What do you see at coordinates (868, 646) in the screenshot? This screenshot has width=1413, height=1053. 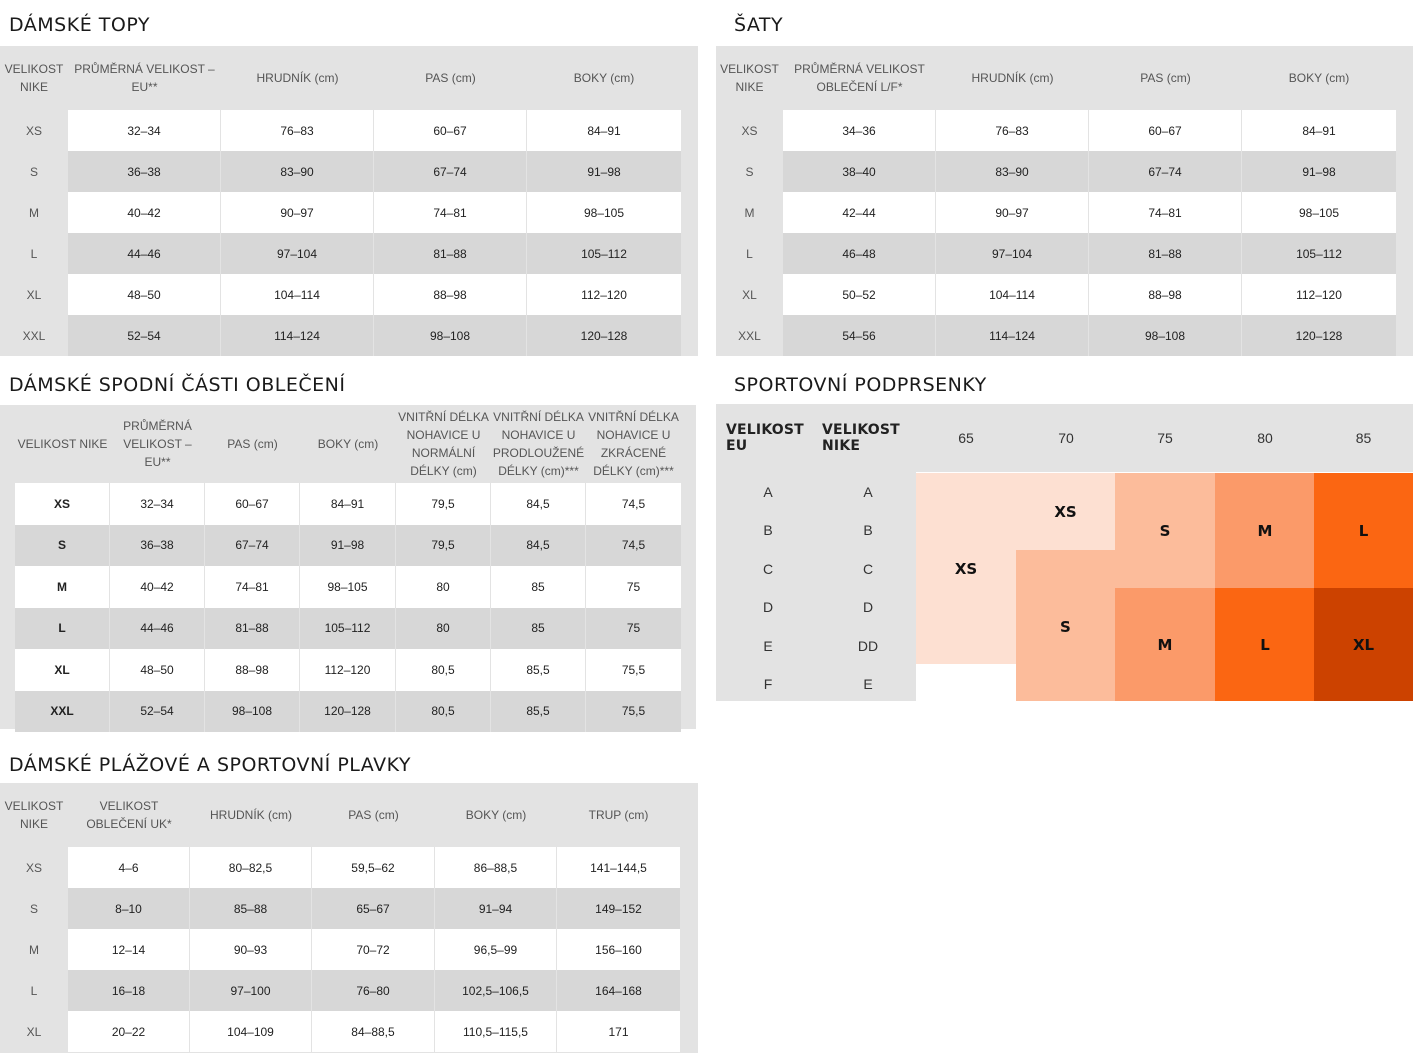 I see `bras-cup-nike: DD` at bounding box center [868, 646].